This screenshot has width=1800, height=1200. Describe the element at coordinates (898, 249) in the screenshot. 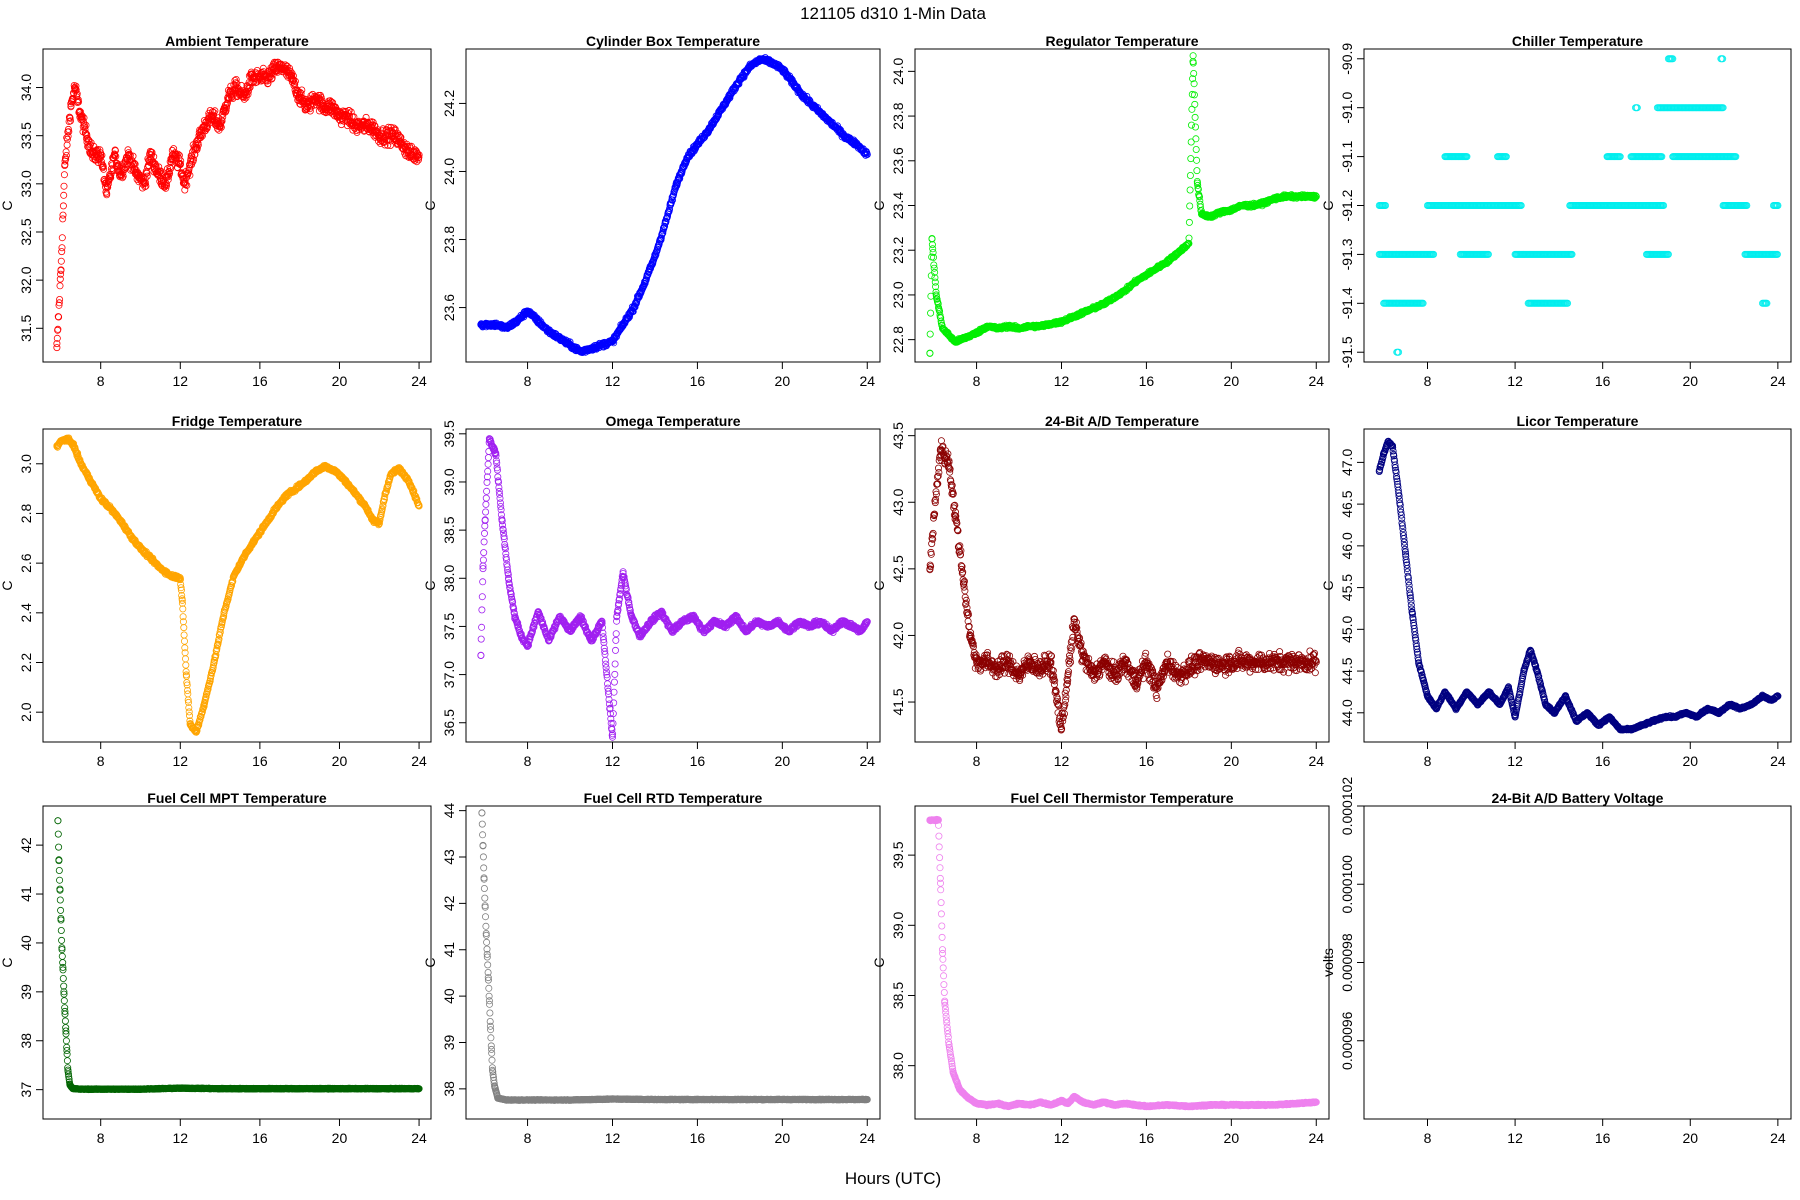

I see `y-tick-label: 23.2` at that location.